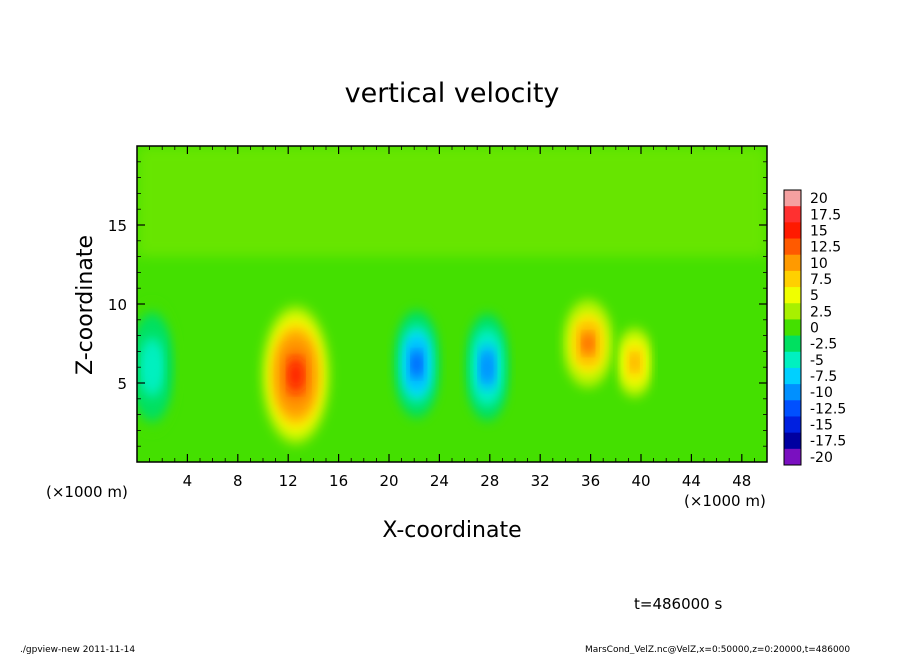 The width and height of the screenshot is (904, 654). Describe the element at coordinates (821, 280) in the screenshot. I see `colorbar-label: 7.5` at that location.